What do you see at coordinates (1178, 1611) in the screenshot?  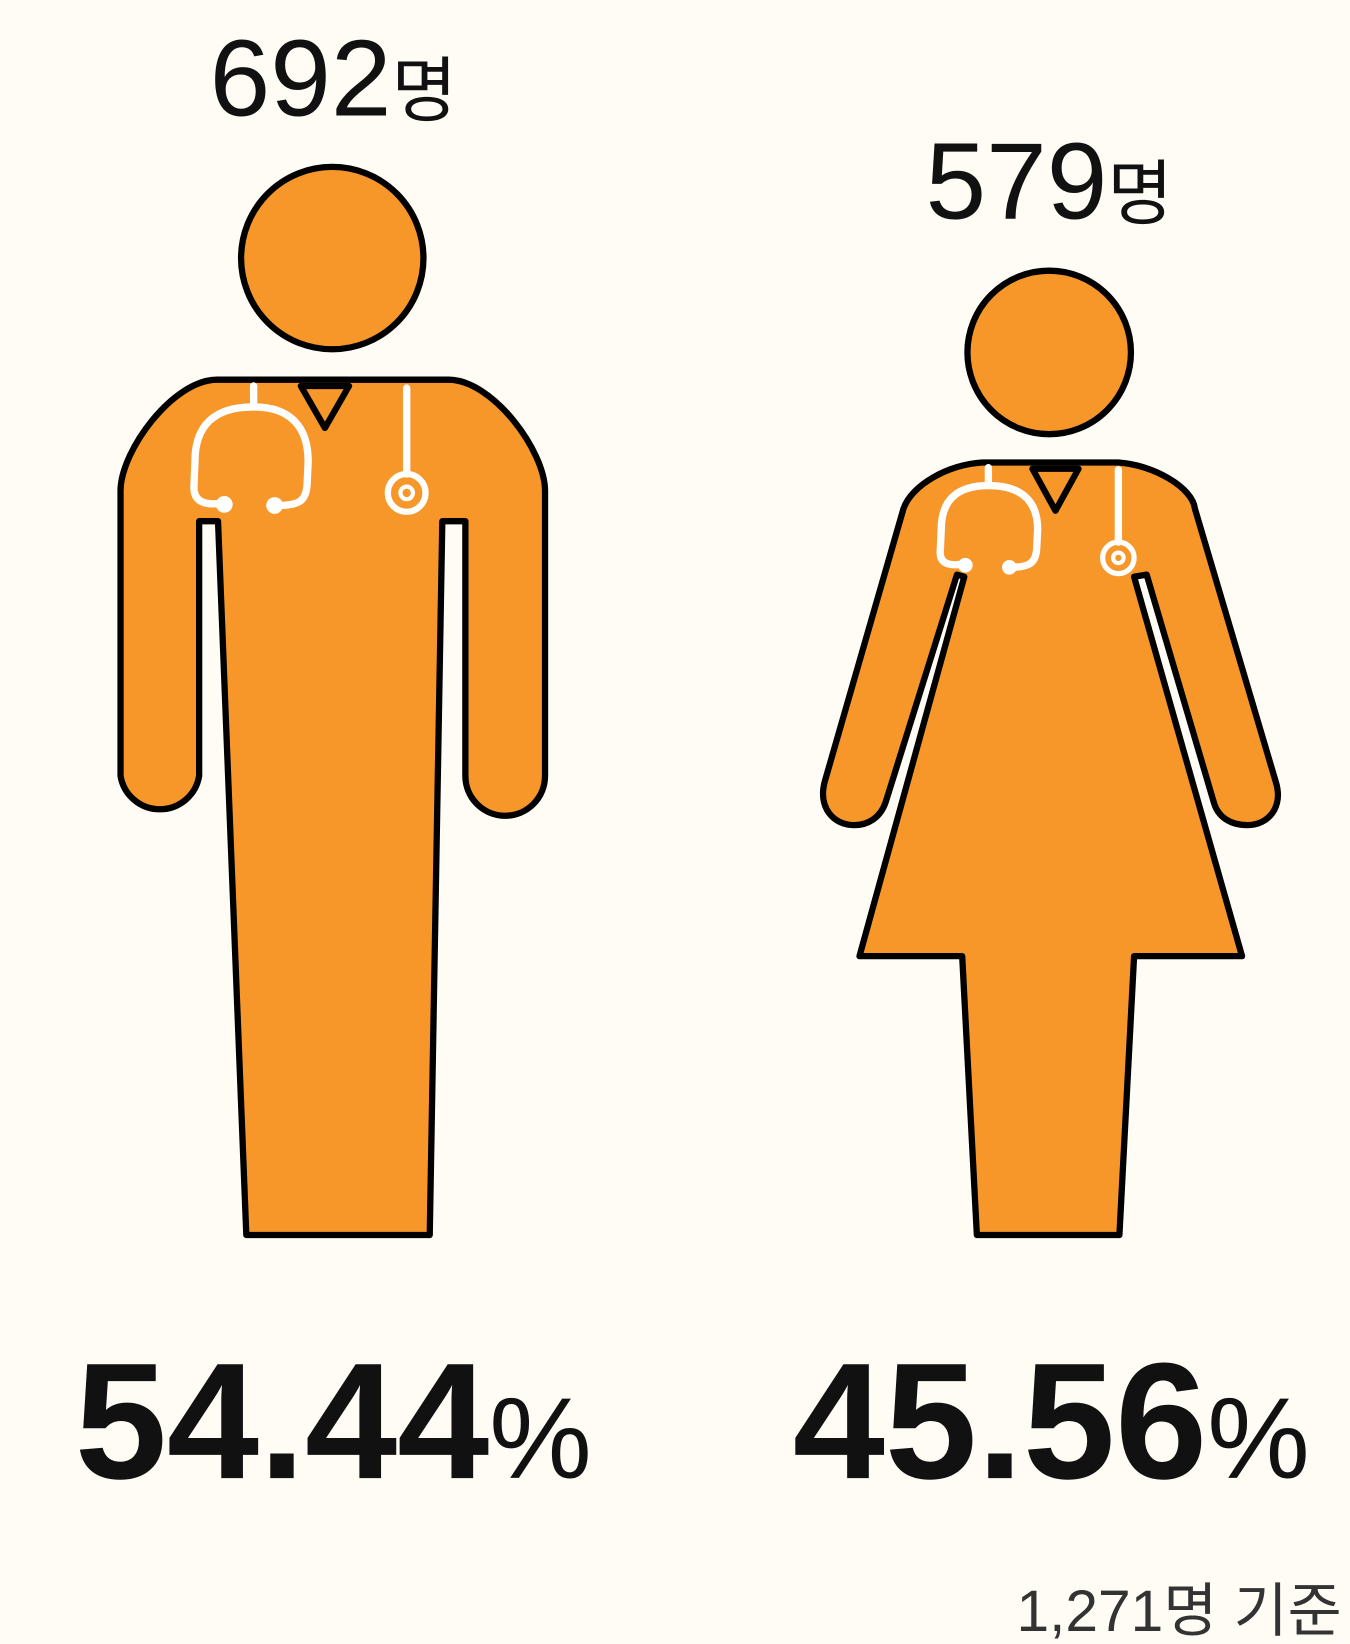 I see `footnote: 1,271명 기준` at bounding box center [1178, 1611].